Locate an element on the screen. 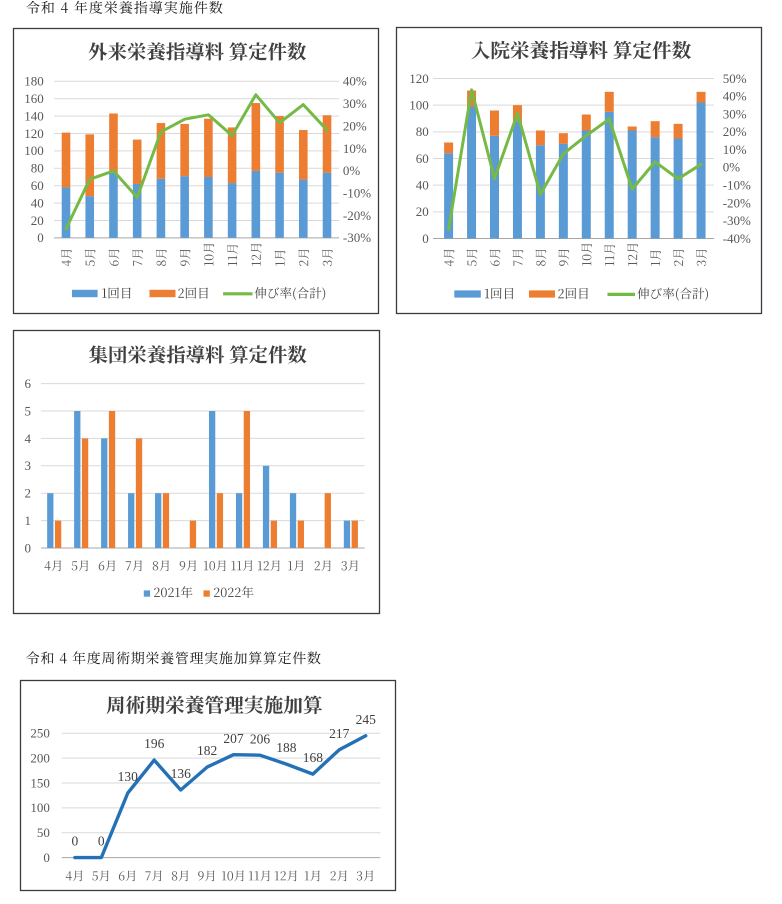  svg-text: 182 is located at coordinates (207, 750).